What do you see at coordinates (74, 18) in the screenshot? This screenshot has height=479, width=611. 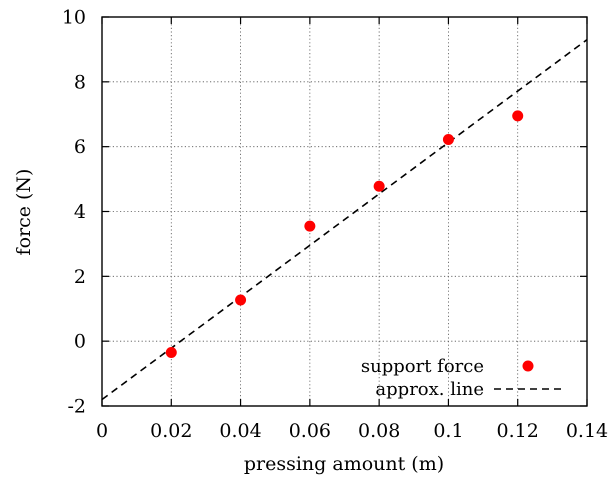 I see `y-tick-label: 10` at bounding box center [74, 18].